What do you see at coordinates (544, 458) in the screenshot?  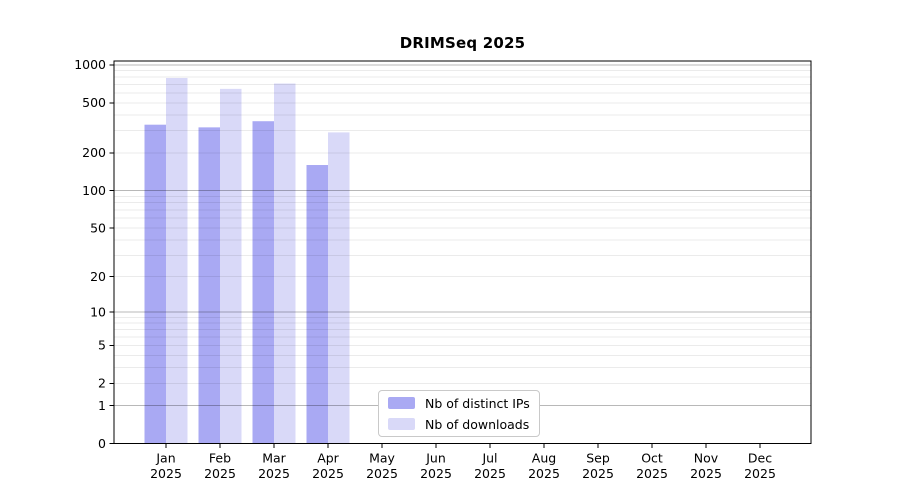 I see `x-tick-label-month-aug: Aug` at bounding box center [544, 458].